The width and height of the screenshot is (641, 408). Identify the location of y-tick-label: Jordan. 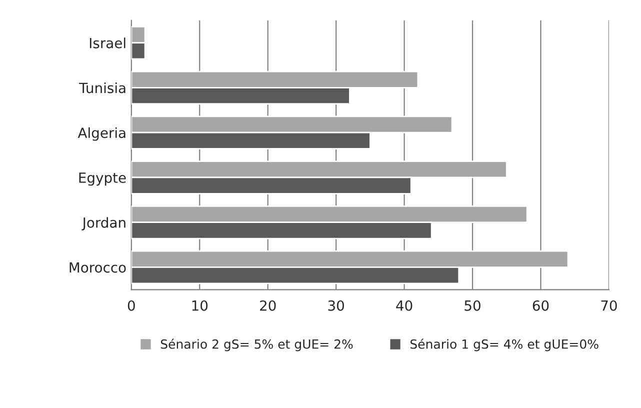
(104, 223).